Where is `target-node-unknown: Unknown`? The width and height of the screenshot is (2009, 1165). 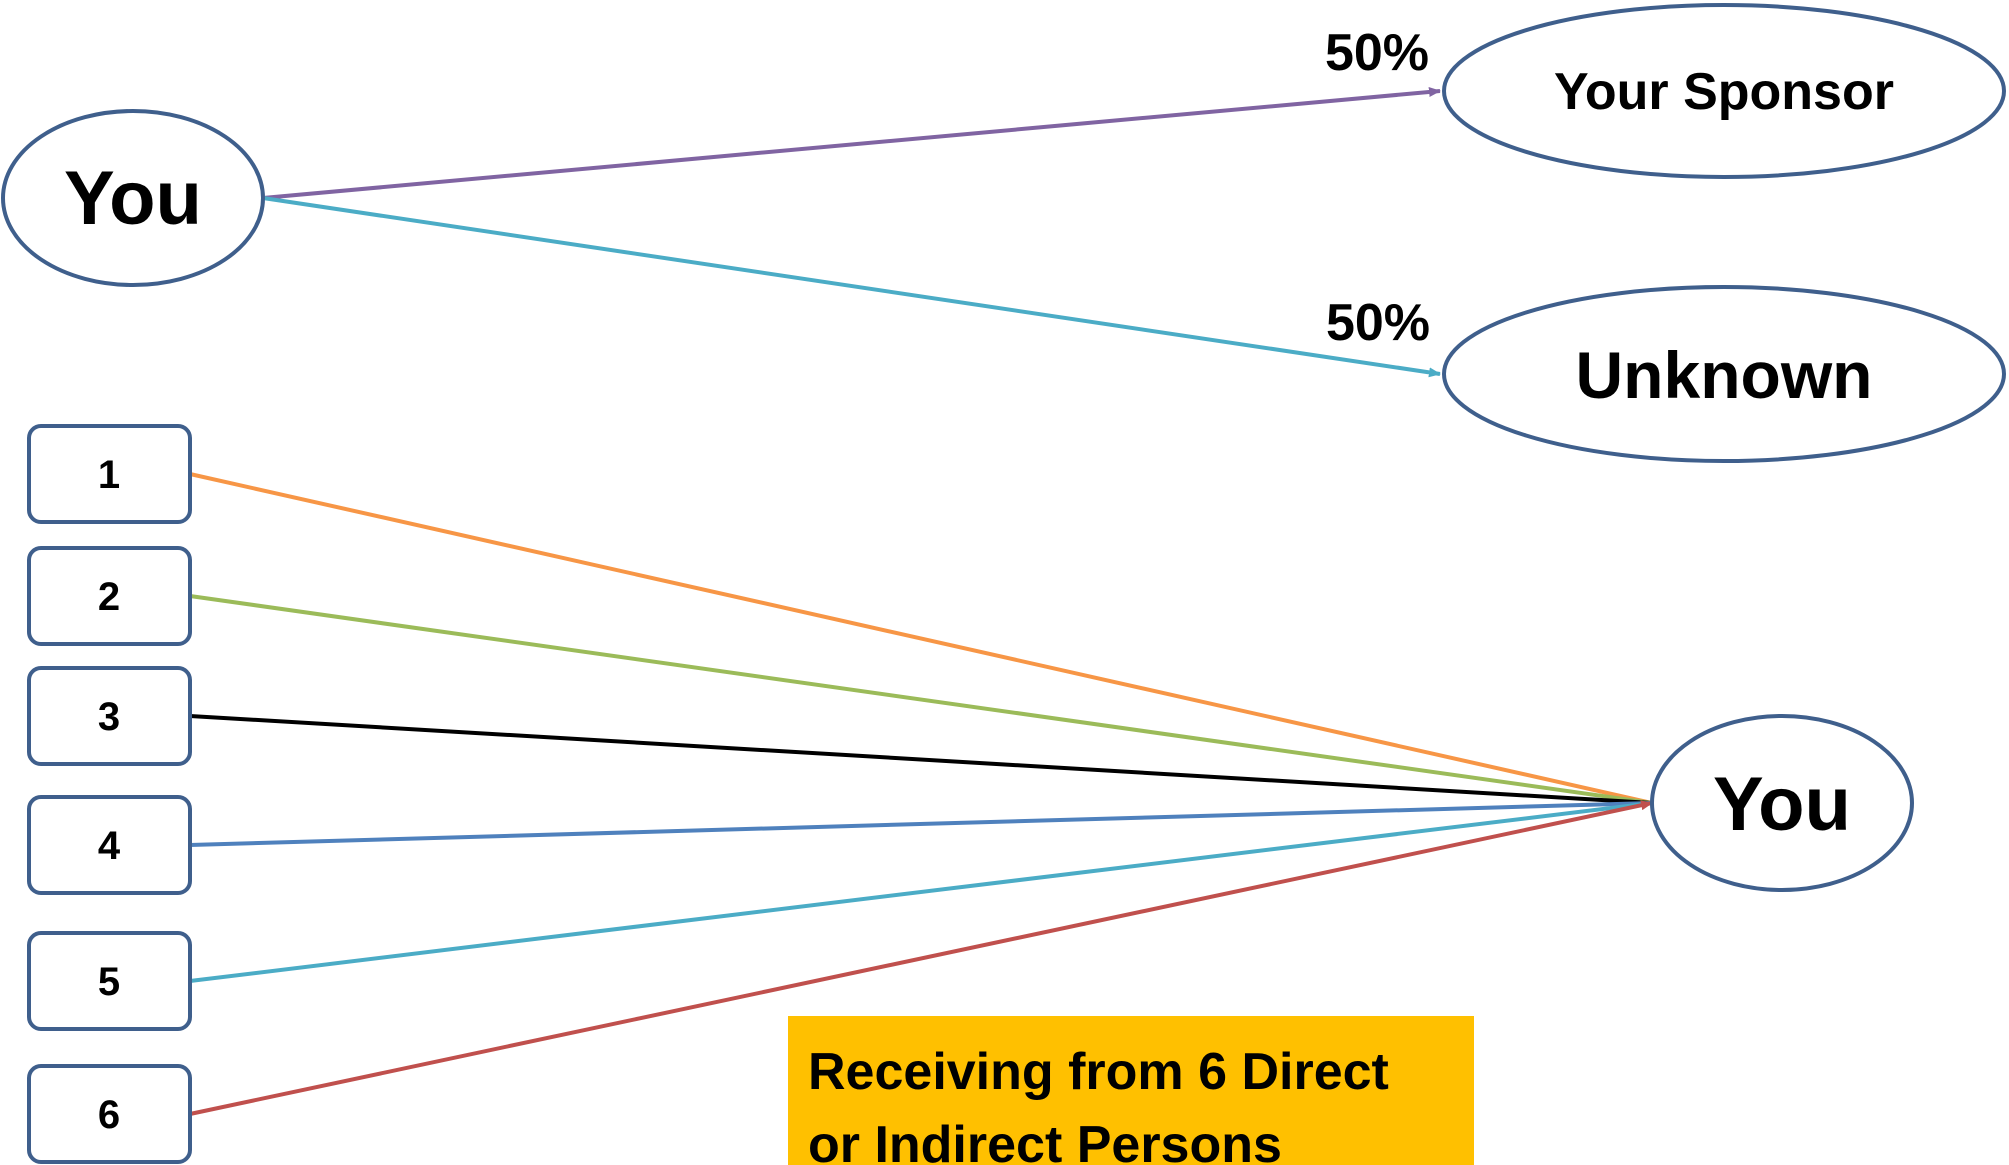 target-node-unknown: Unknown is located at coordinates (1724, 374).